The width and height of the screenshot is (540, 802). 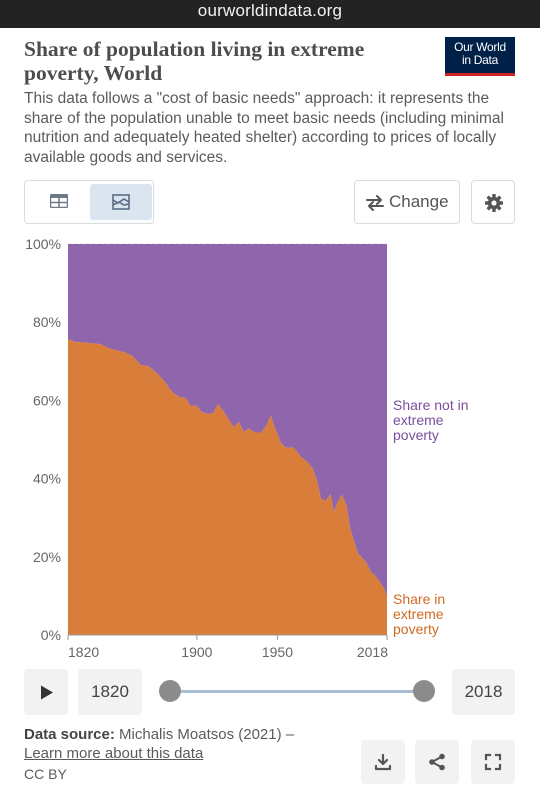 I want to click on url-text: ourworldindata.org, so click(x=270, y=10).